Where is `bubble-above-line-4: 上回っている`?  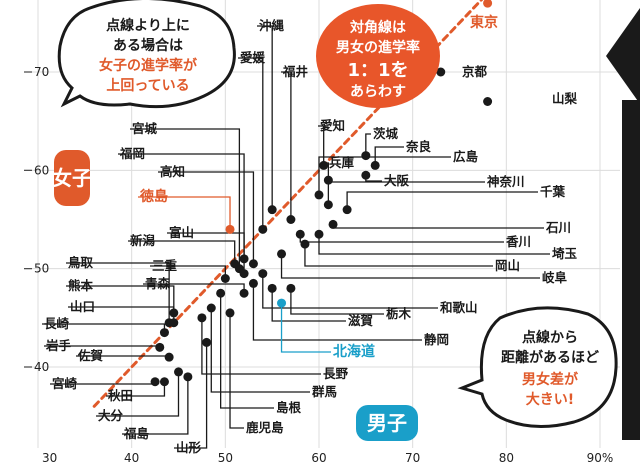 bubble-above-line-4: 上回っている is located at coordinates (147, 86).